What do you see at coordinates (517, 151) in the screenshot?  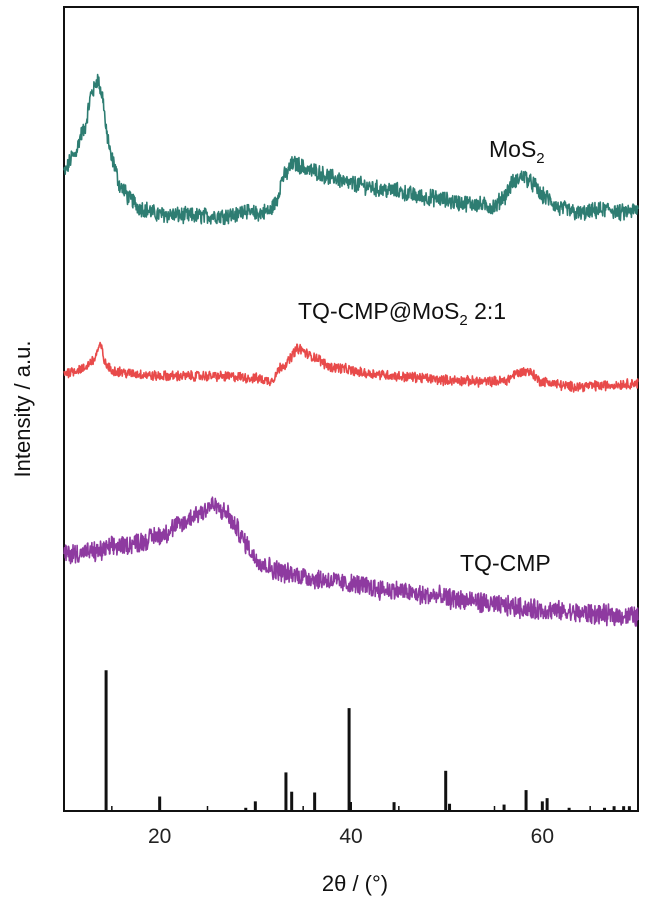 I see `series-label-0: MoS2` at bounding box center [517, 151].